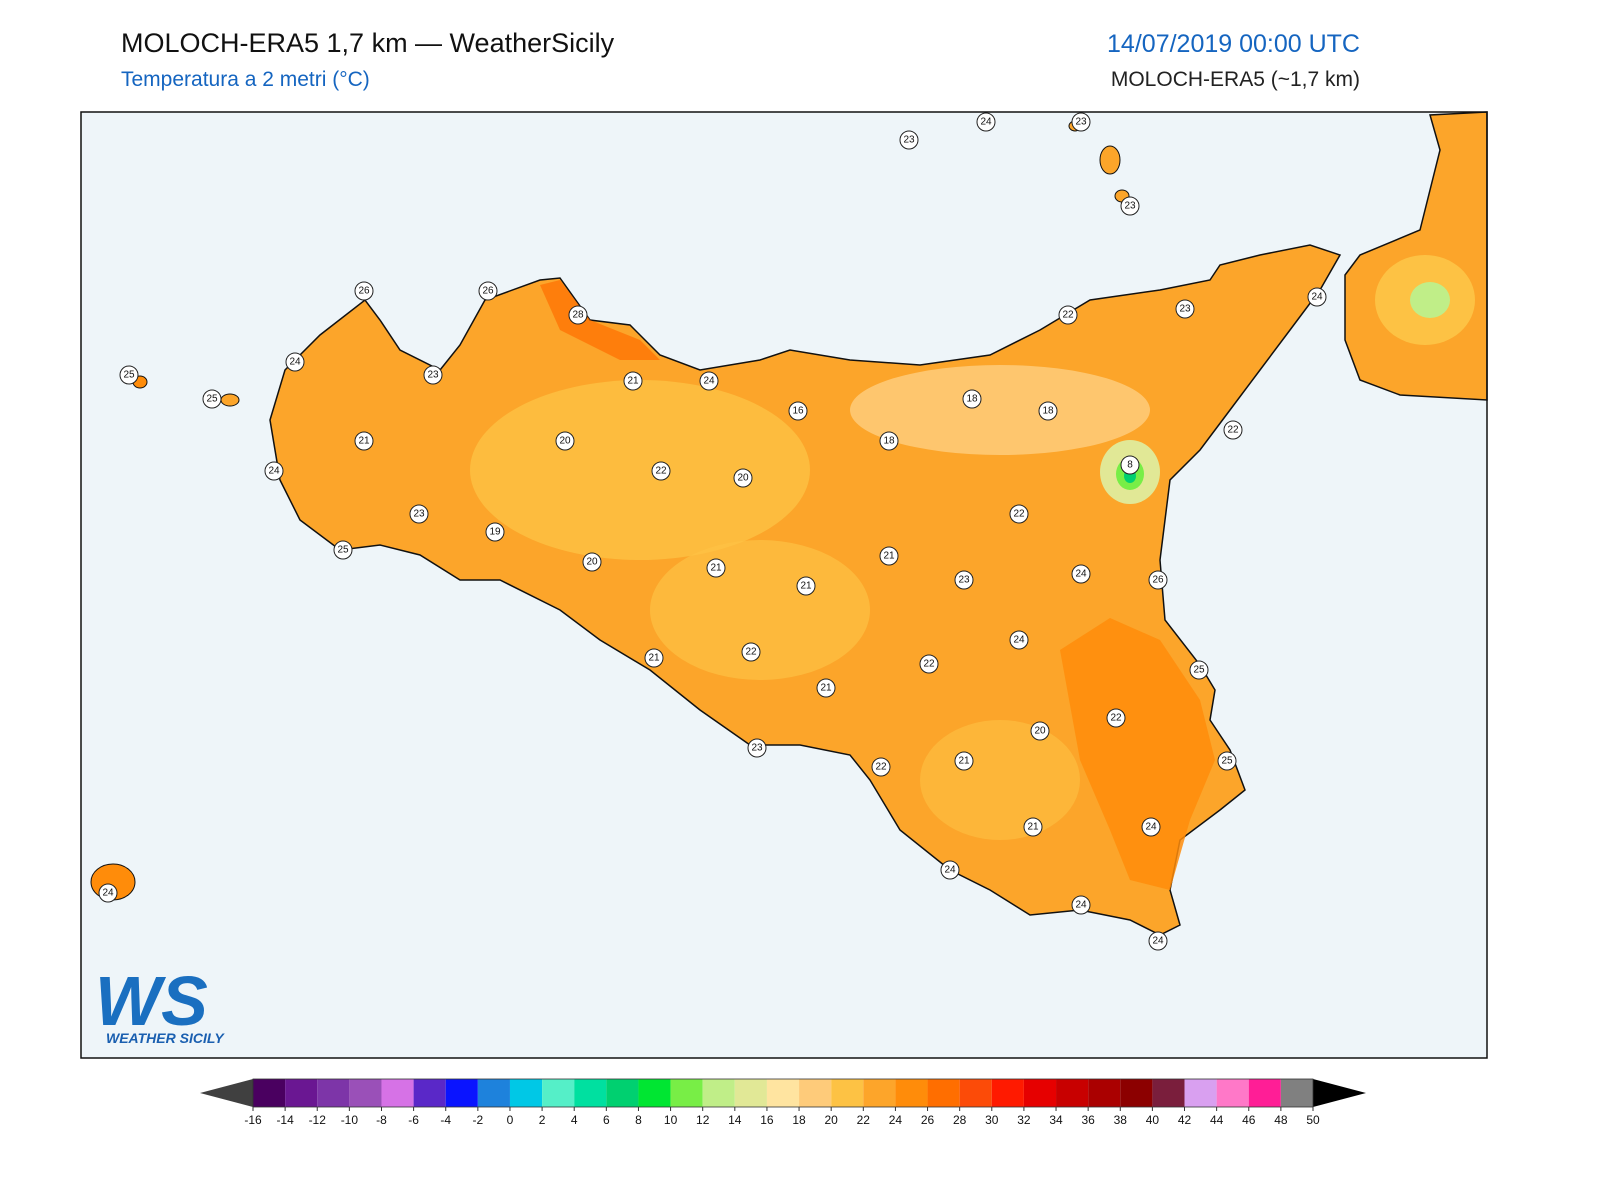  What do you see at coordinates (1249, 1120) in the screenshot?
I see `colorbar-tick-label: 46` at bounding box center [1249, 1120].